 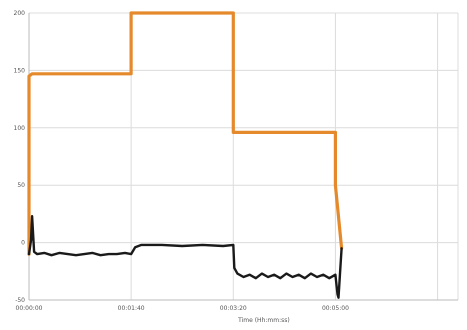 What do you see at coordinates (233, 308) in the screenshot?
I see `x-tick-label: 00:03:20` at bounding box center [233, 308].